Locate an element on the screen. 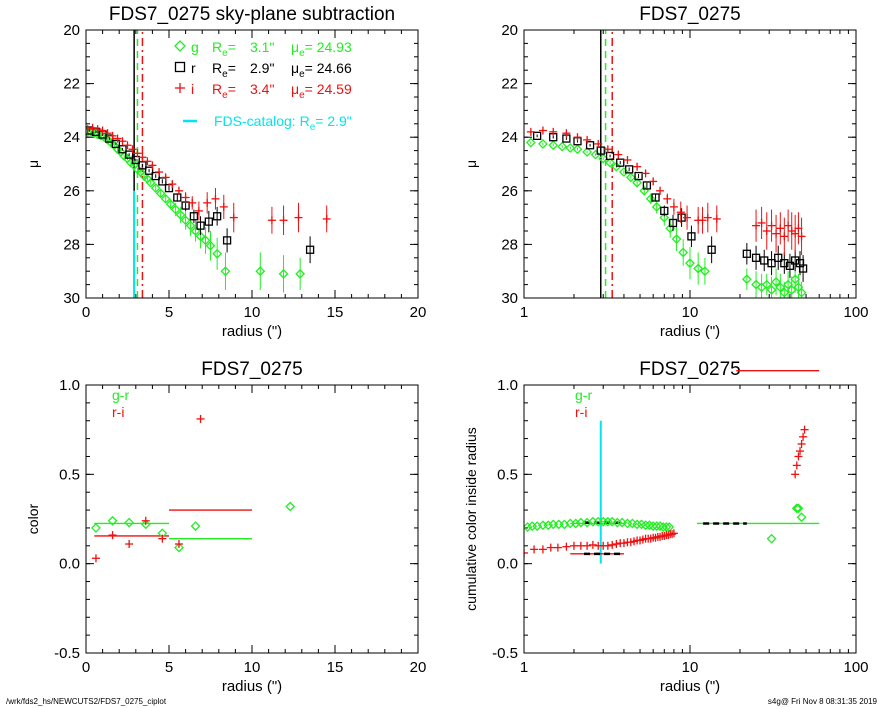  y-tick-label: 24 is located at coordinates (509, 137).